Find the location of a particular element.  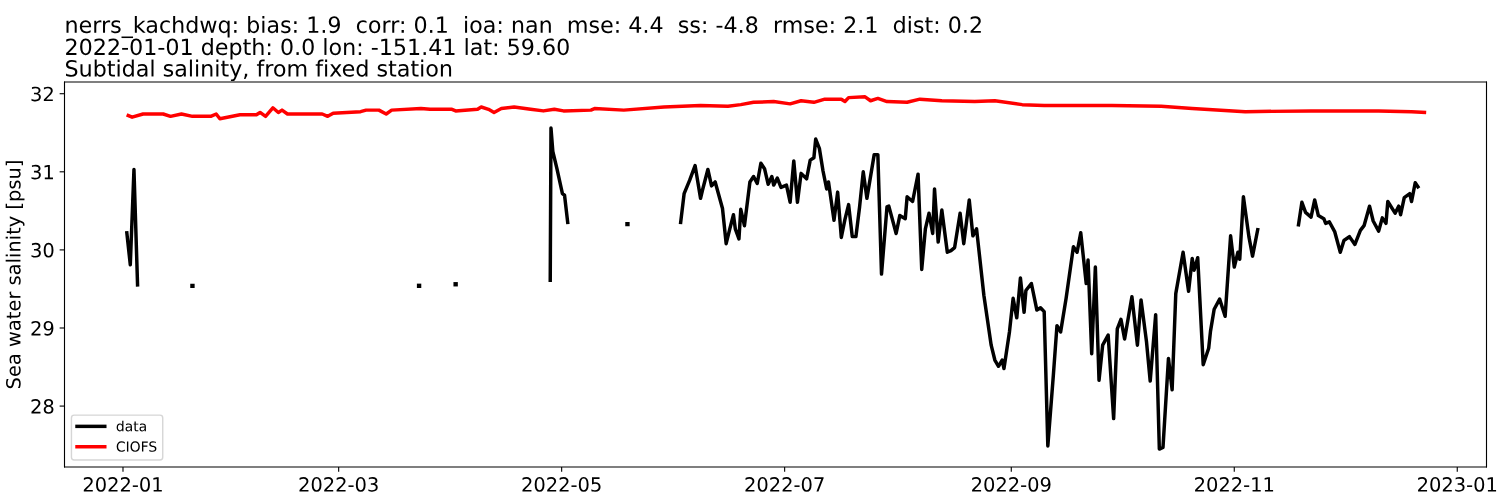

x-tick-label: 2022-07 is located at coordinates (784, 484).